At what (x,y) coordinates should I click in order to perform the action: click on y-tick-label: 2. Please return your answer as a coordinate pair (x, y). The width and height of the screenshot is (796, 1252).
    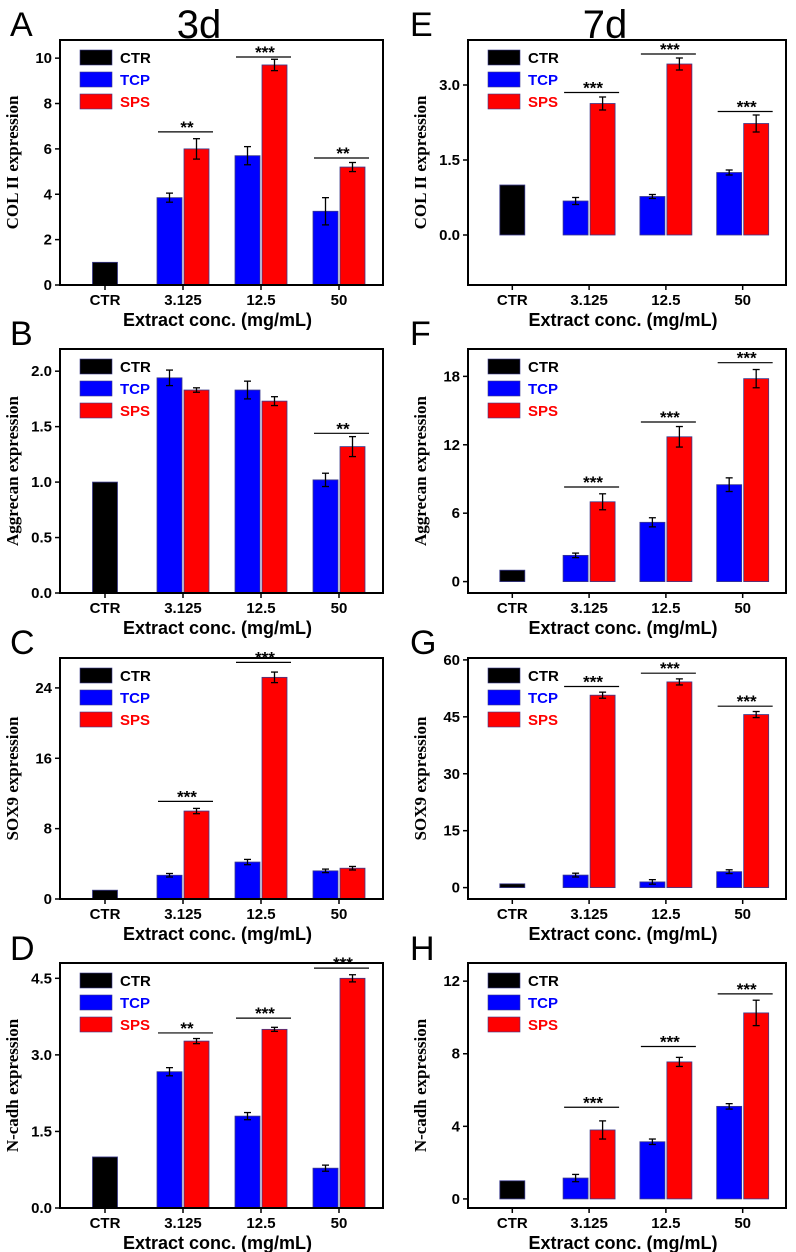
    Looking at the image, I should click on (48, 240).